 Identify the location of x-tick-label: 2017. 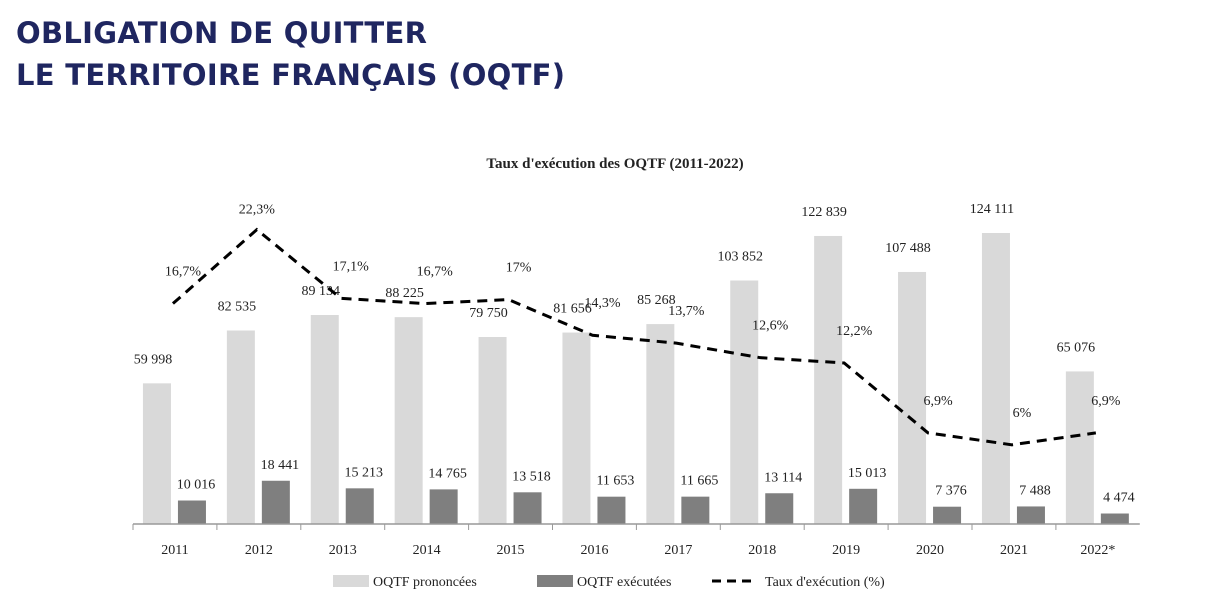
(678, 550).